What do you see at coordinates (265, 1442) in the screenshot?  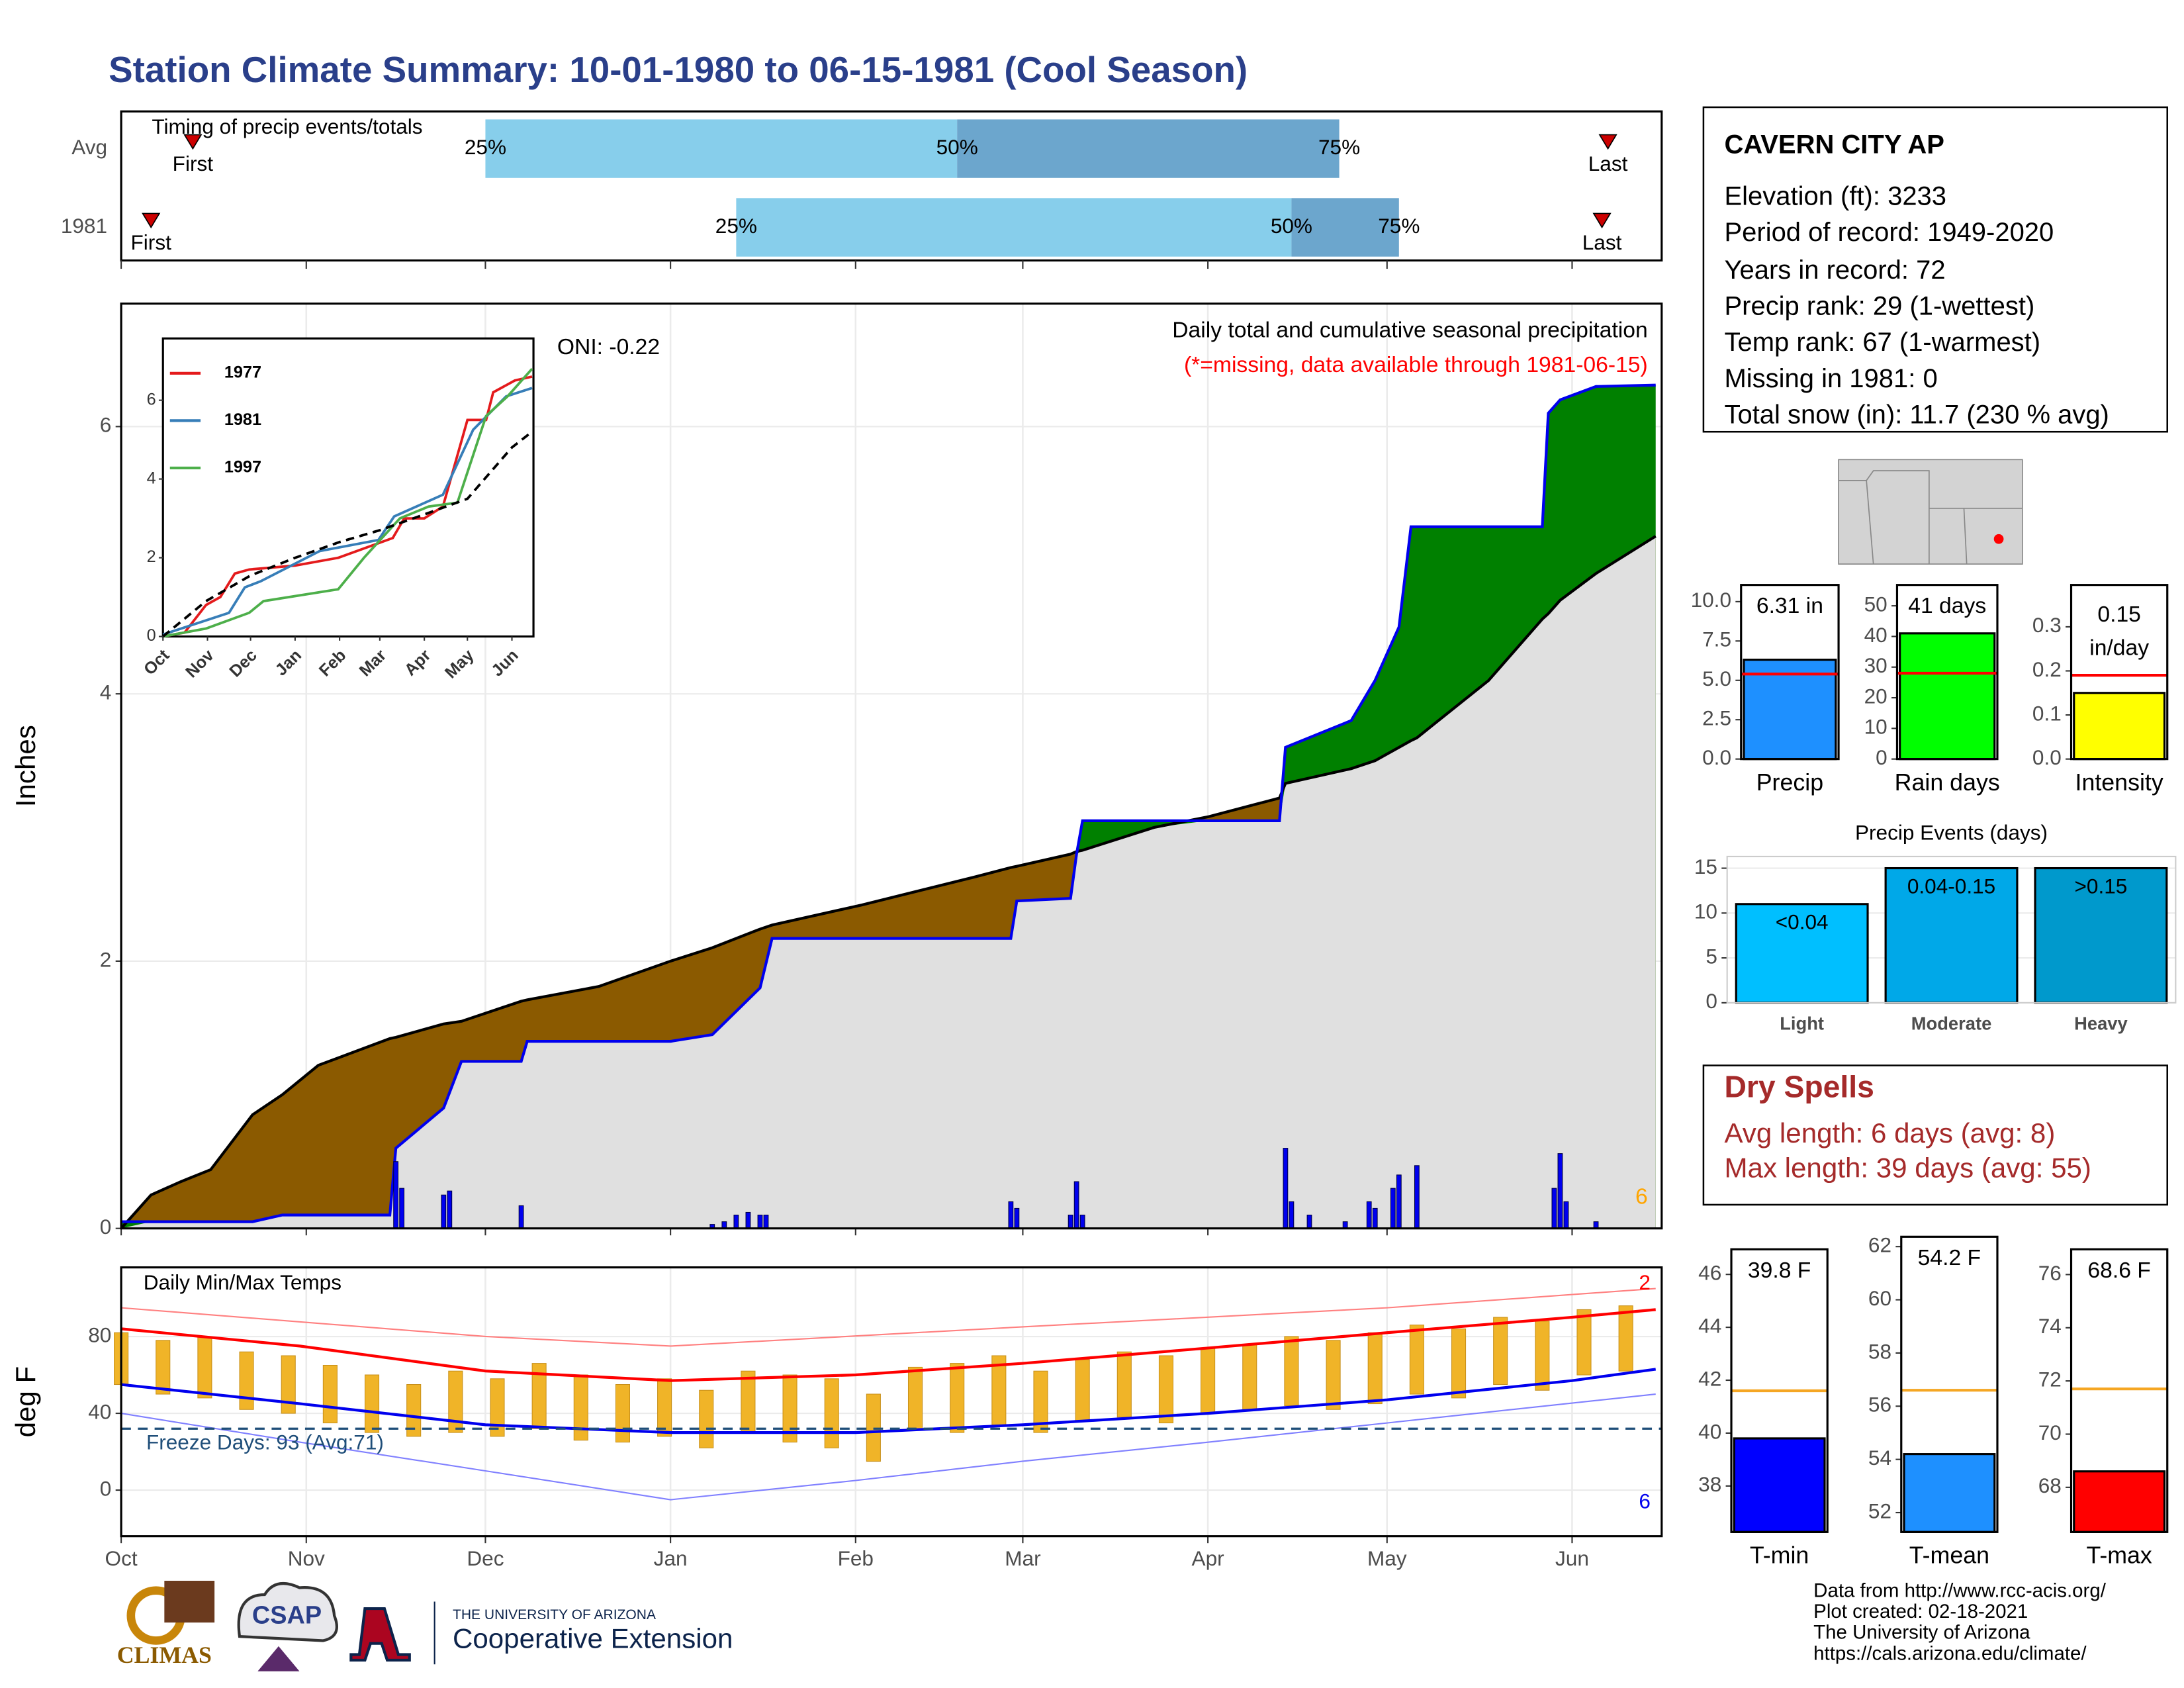 I see `freeze-label: Freeze Days: 93 (Avg:71)` at bounding box center [265, 1442].